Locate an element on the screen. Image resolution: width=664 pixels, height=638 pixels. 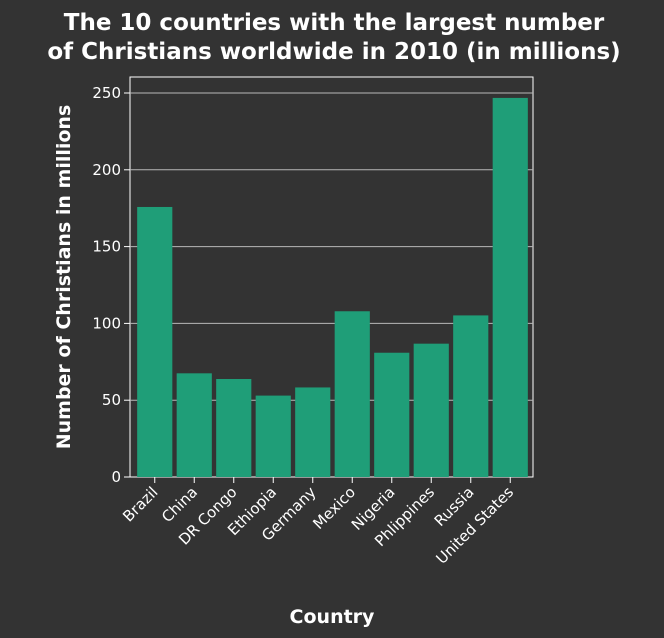
x-tick-label: Brazil is located at coordinates (140, 504).